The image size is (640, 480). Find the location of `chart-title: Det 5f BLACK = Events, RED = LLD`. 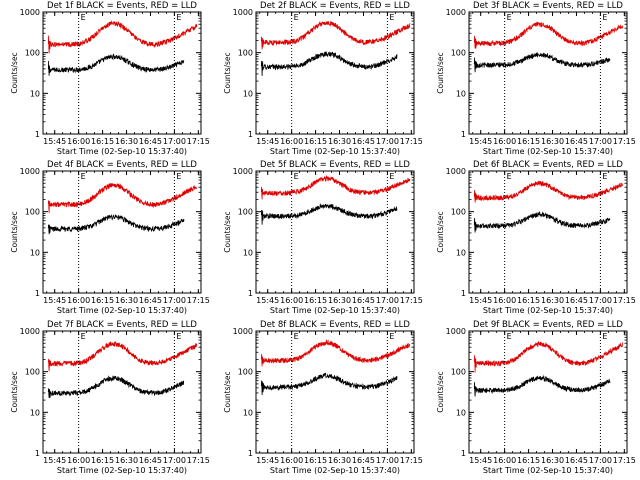

chart-title: Det 5f BLACK = Events, RED = LLD is located at coordinates (335, 165).